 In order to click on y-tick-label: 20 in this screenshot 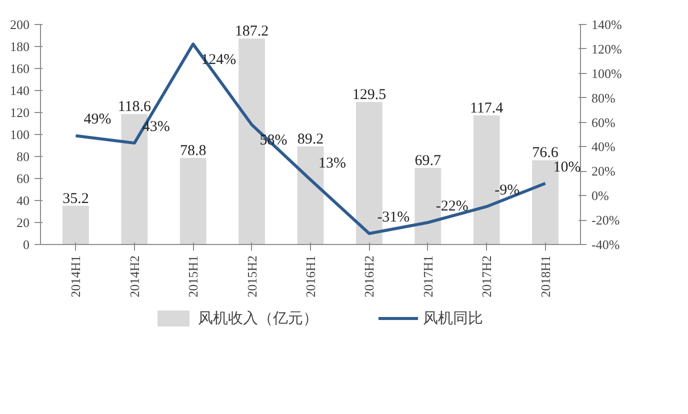, I will do `click(23, 222)`.